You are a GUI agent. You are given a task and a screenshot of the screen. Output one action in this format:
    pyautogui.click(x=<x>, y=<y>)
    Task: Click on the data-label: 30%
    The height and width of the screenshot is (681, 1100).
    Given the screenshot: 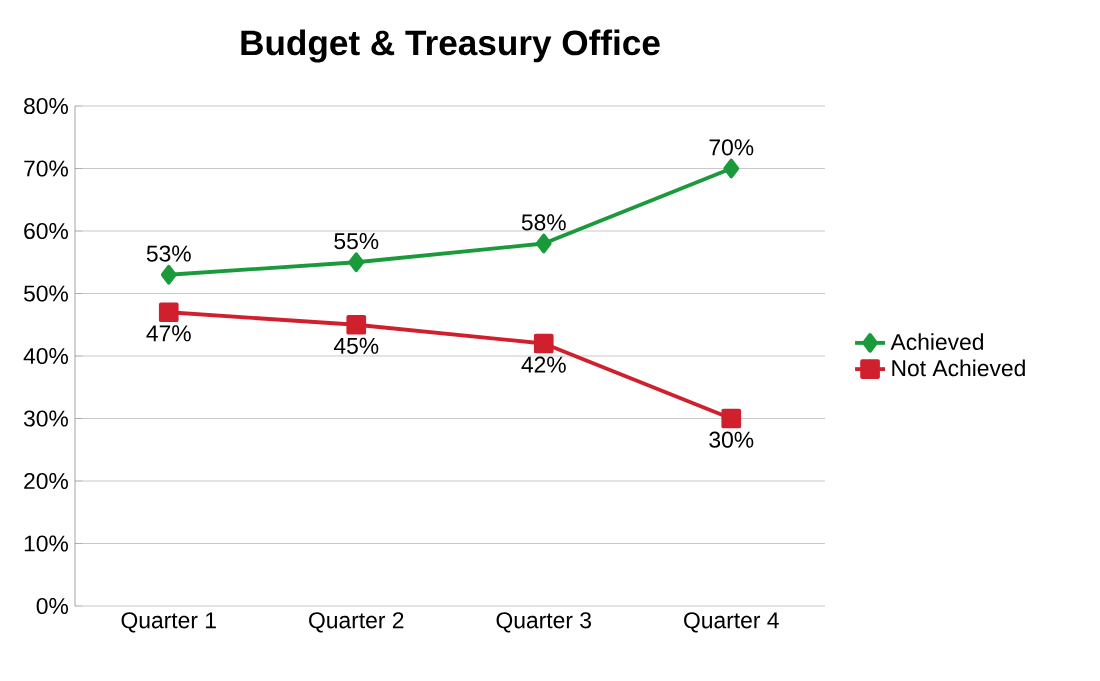 What is the action you would take?
    pyautogui.click(x=731, y=439)
    